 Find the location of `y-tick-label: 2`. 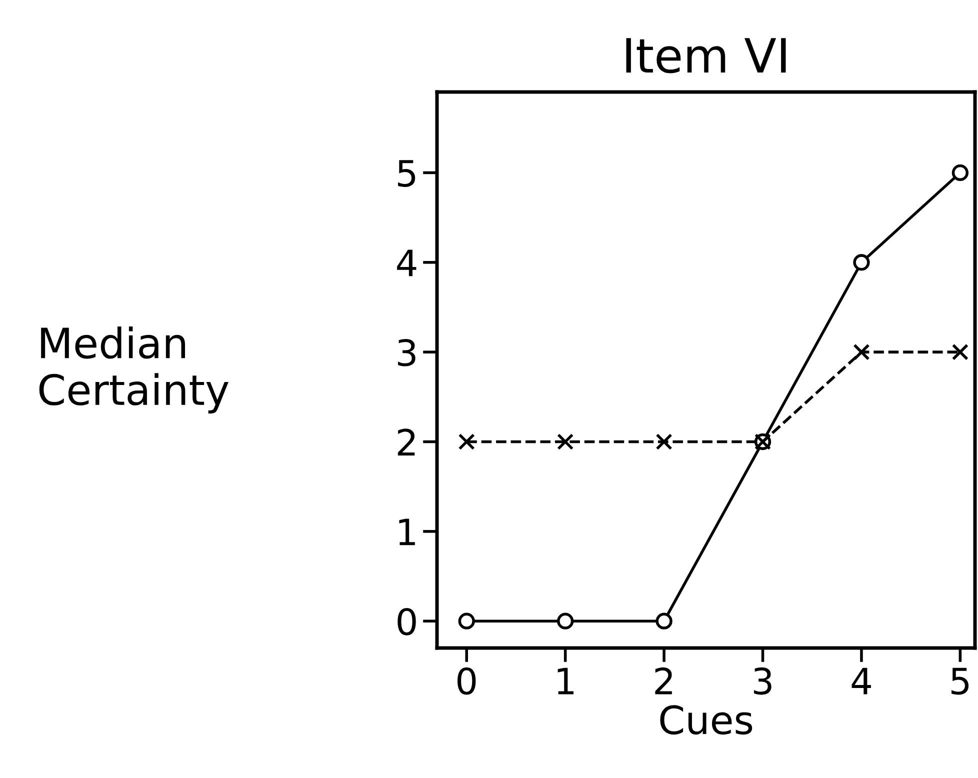

y-tick-label: 2 is located at coordinates (406, 442).